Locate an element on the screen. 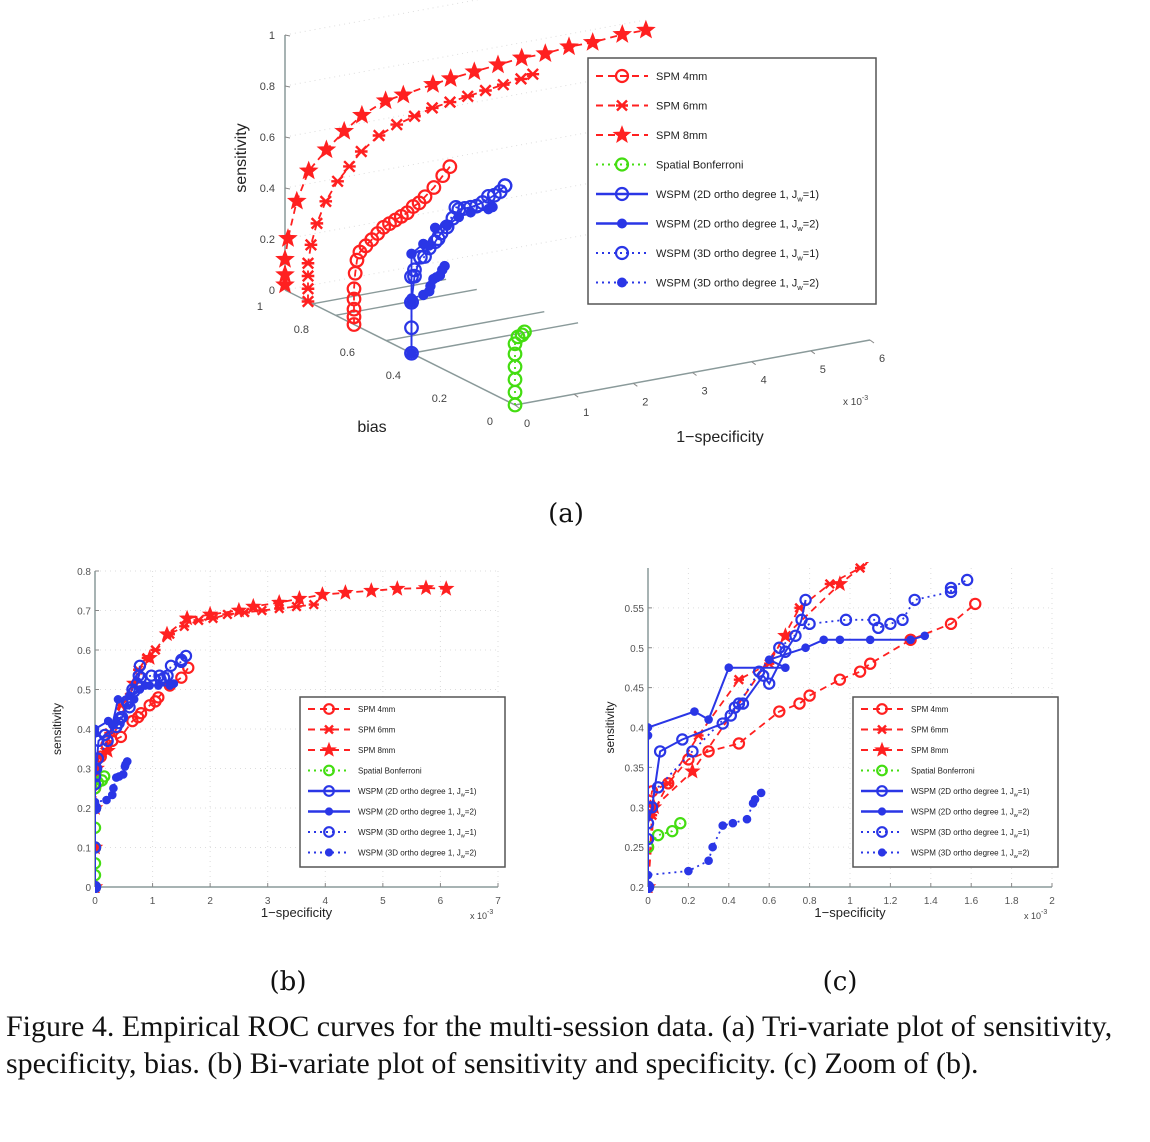 Image resolution: width=1150 pixels, height=1142 pixels. x-tick-label: 1.2 is located at coordinates (890, 901).